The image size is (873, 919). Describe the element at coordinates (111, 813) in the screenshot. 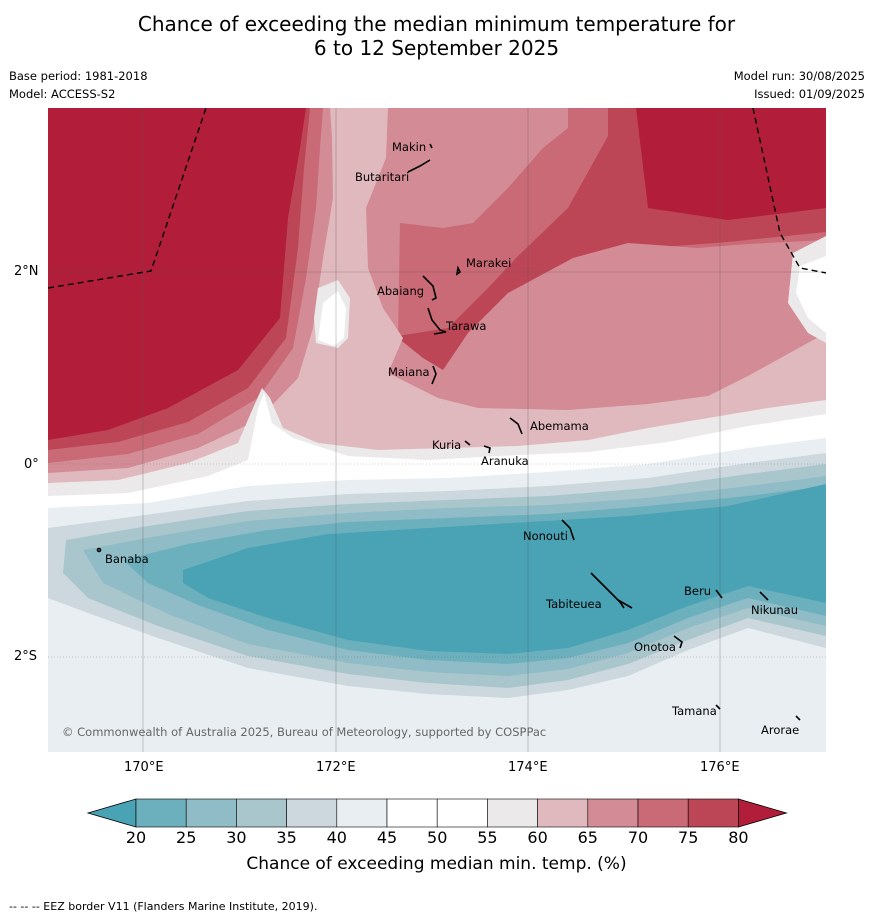

I see `colorbar-arrow-low` at that location.